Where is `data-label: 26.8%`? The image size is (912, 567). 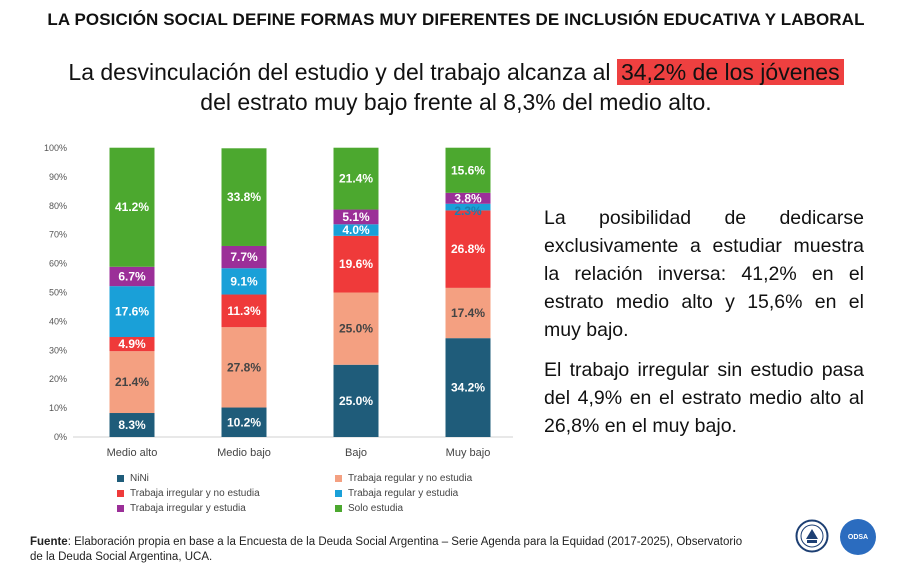
data-label: 26.8% is located at coordinates (468, 249).